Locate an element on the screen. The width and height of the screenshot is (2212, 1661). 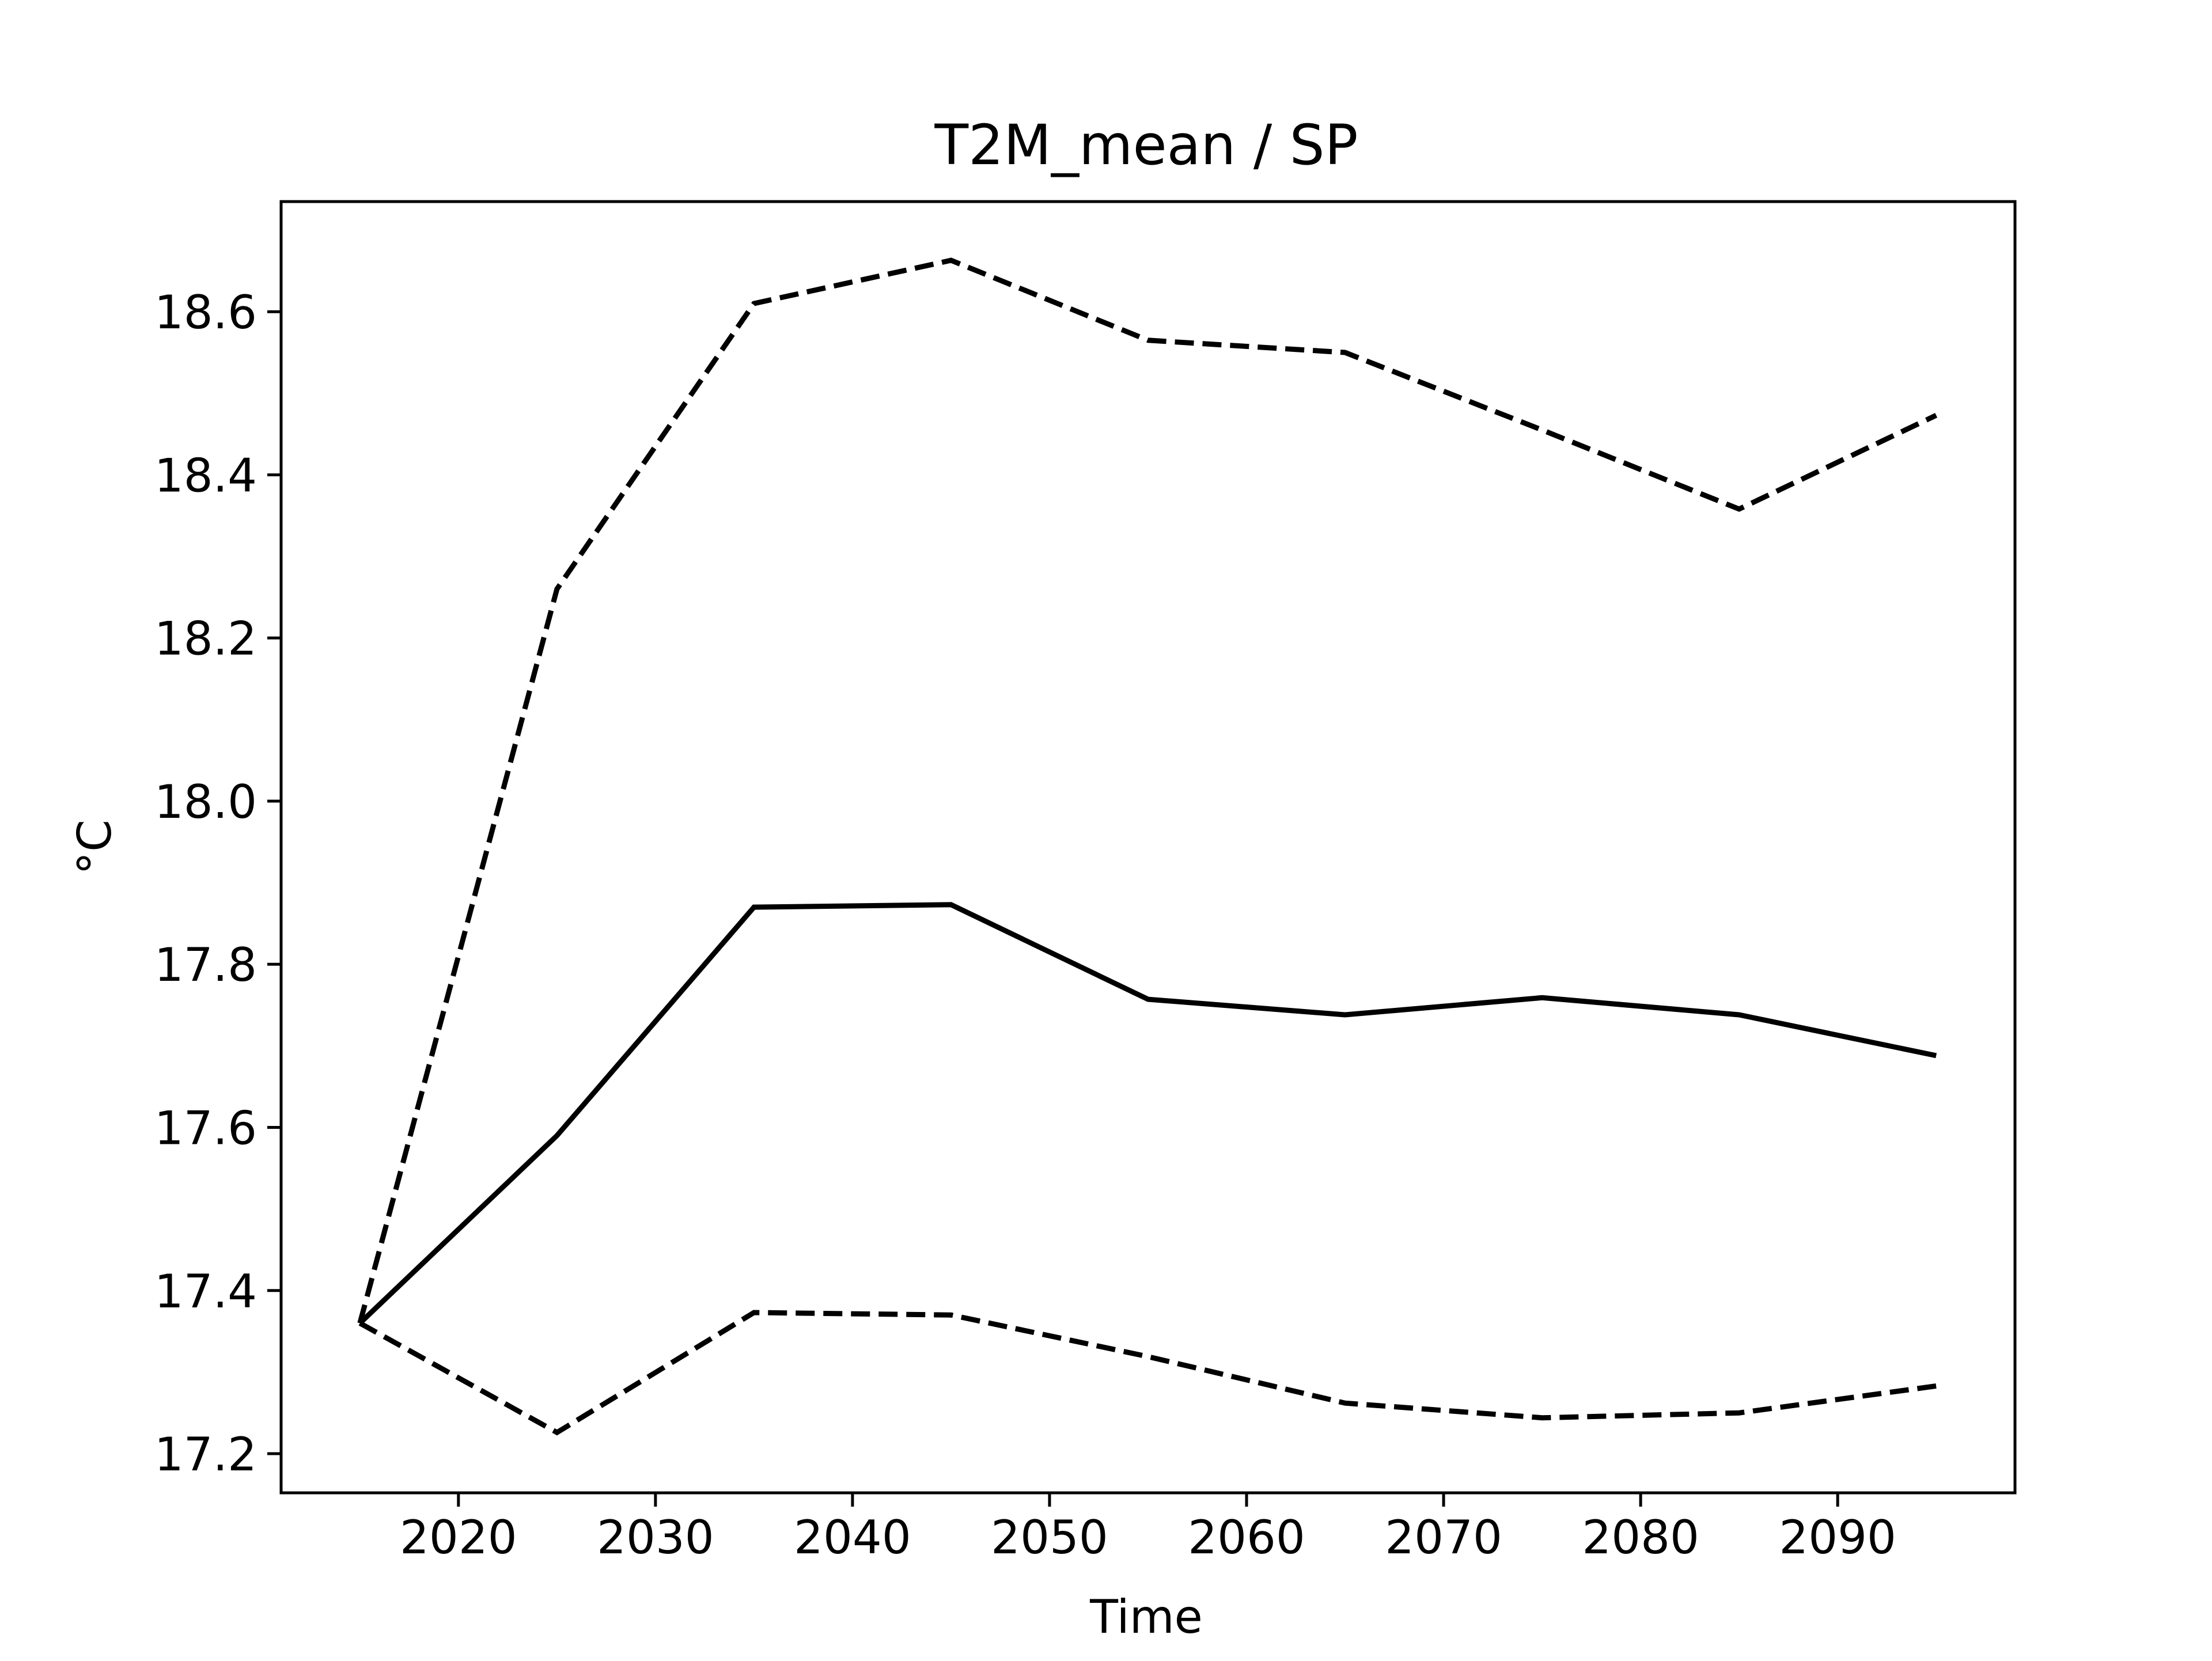
y-tick-label: 17.4 is located at coordinates (205, 1291).